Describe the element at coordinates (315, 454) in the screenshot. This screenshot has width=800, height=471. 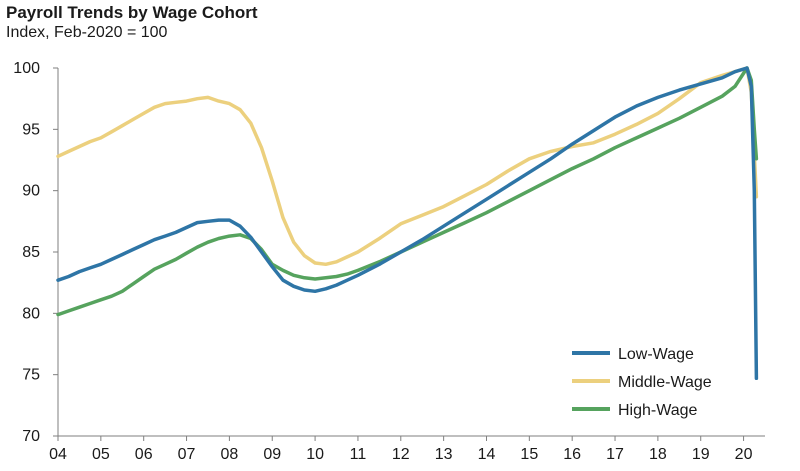
I see `x-tick-label: 10` at that location.